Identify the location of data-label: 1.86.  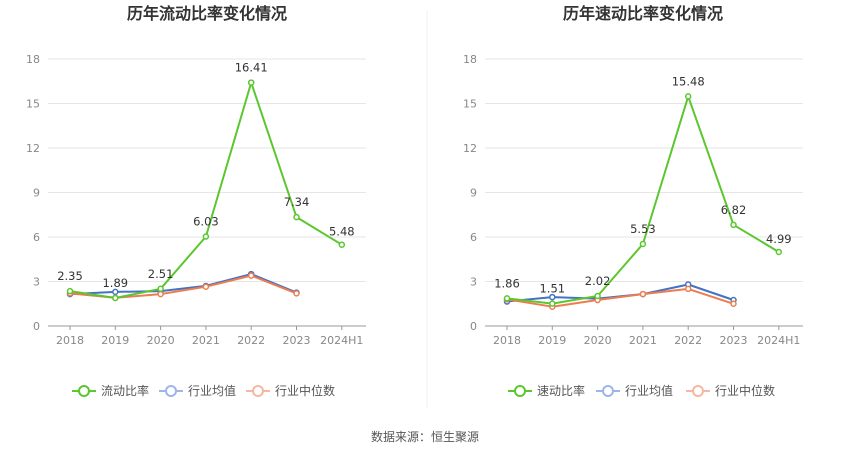
(507, 283).